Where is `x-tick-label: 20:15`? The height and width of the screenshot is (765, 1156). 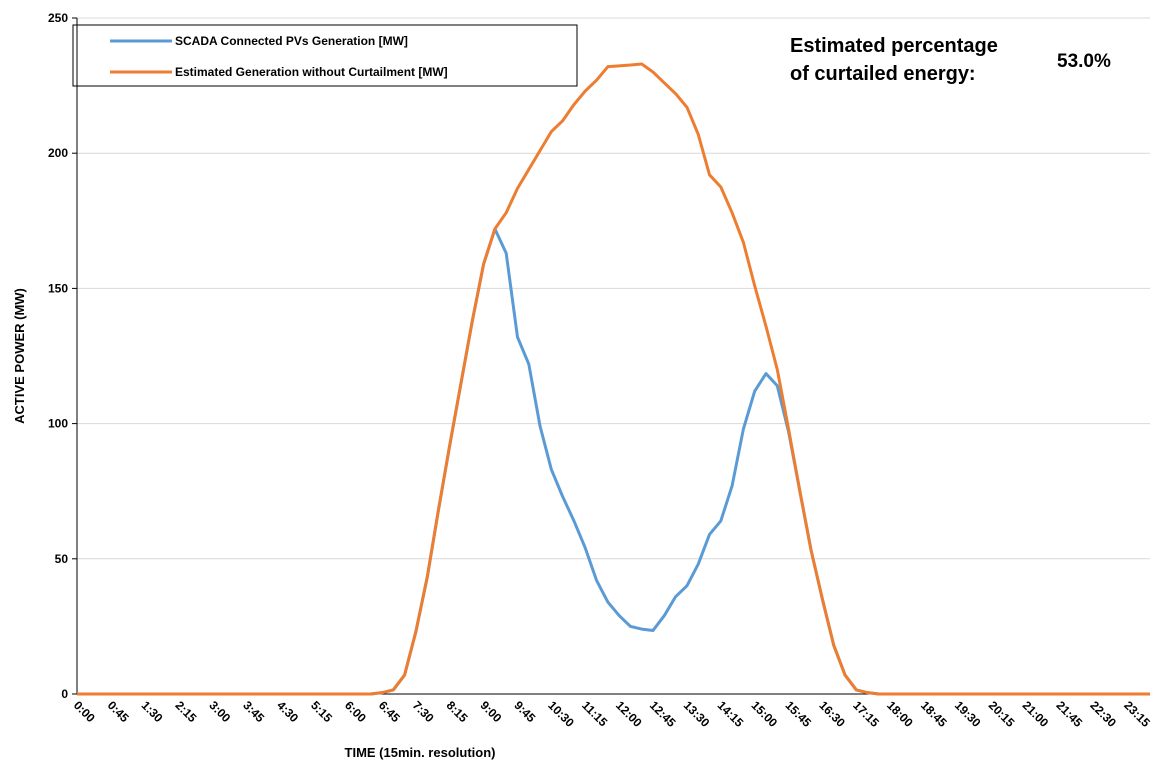
x-tick-label: 20:15 is located at coordinates (1002, 714).